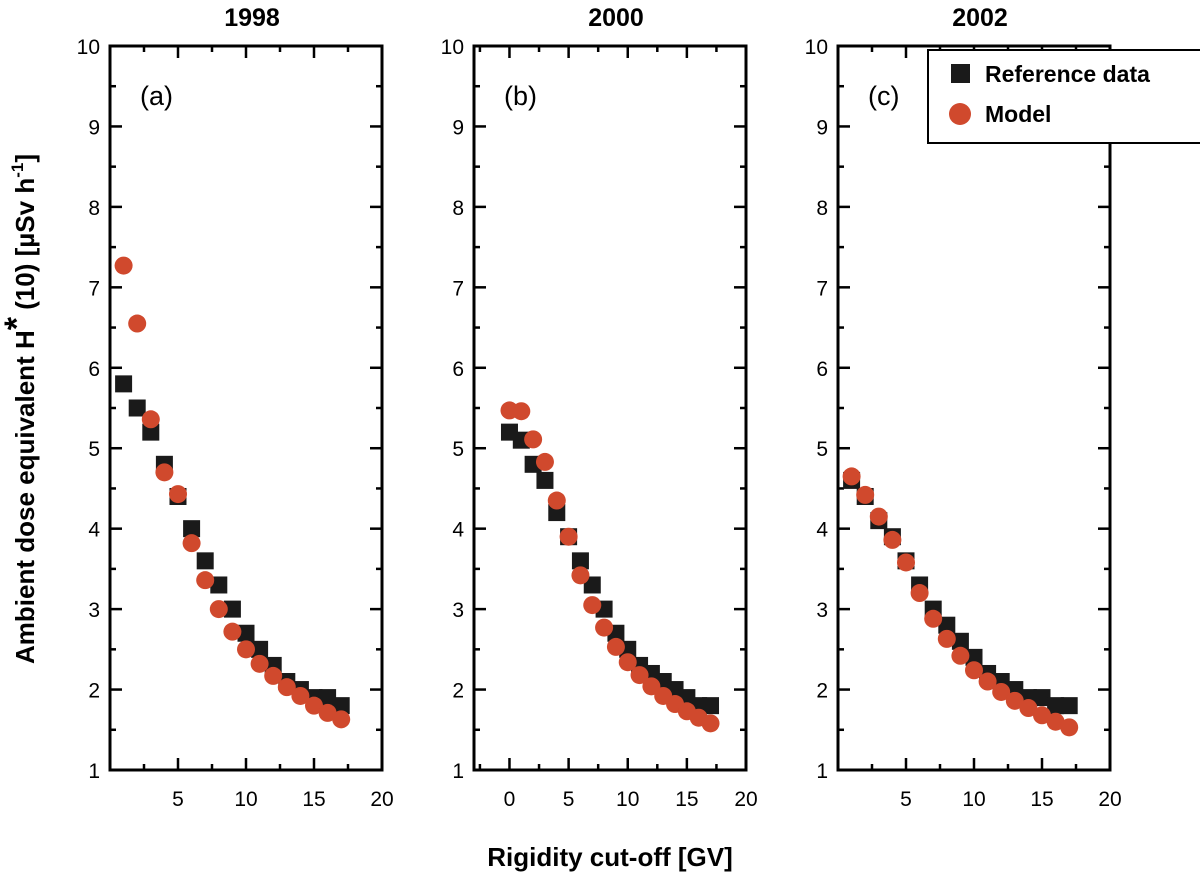 This screenshot has width=1200, height=876. What do you see at coordinates (822, 691) in the screenshot?
I see `y-tick-label: 2` at bounding box center [822, 691].